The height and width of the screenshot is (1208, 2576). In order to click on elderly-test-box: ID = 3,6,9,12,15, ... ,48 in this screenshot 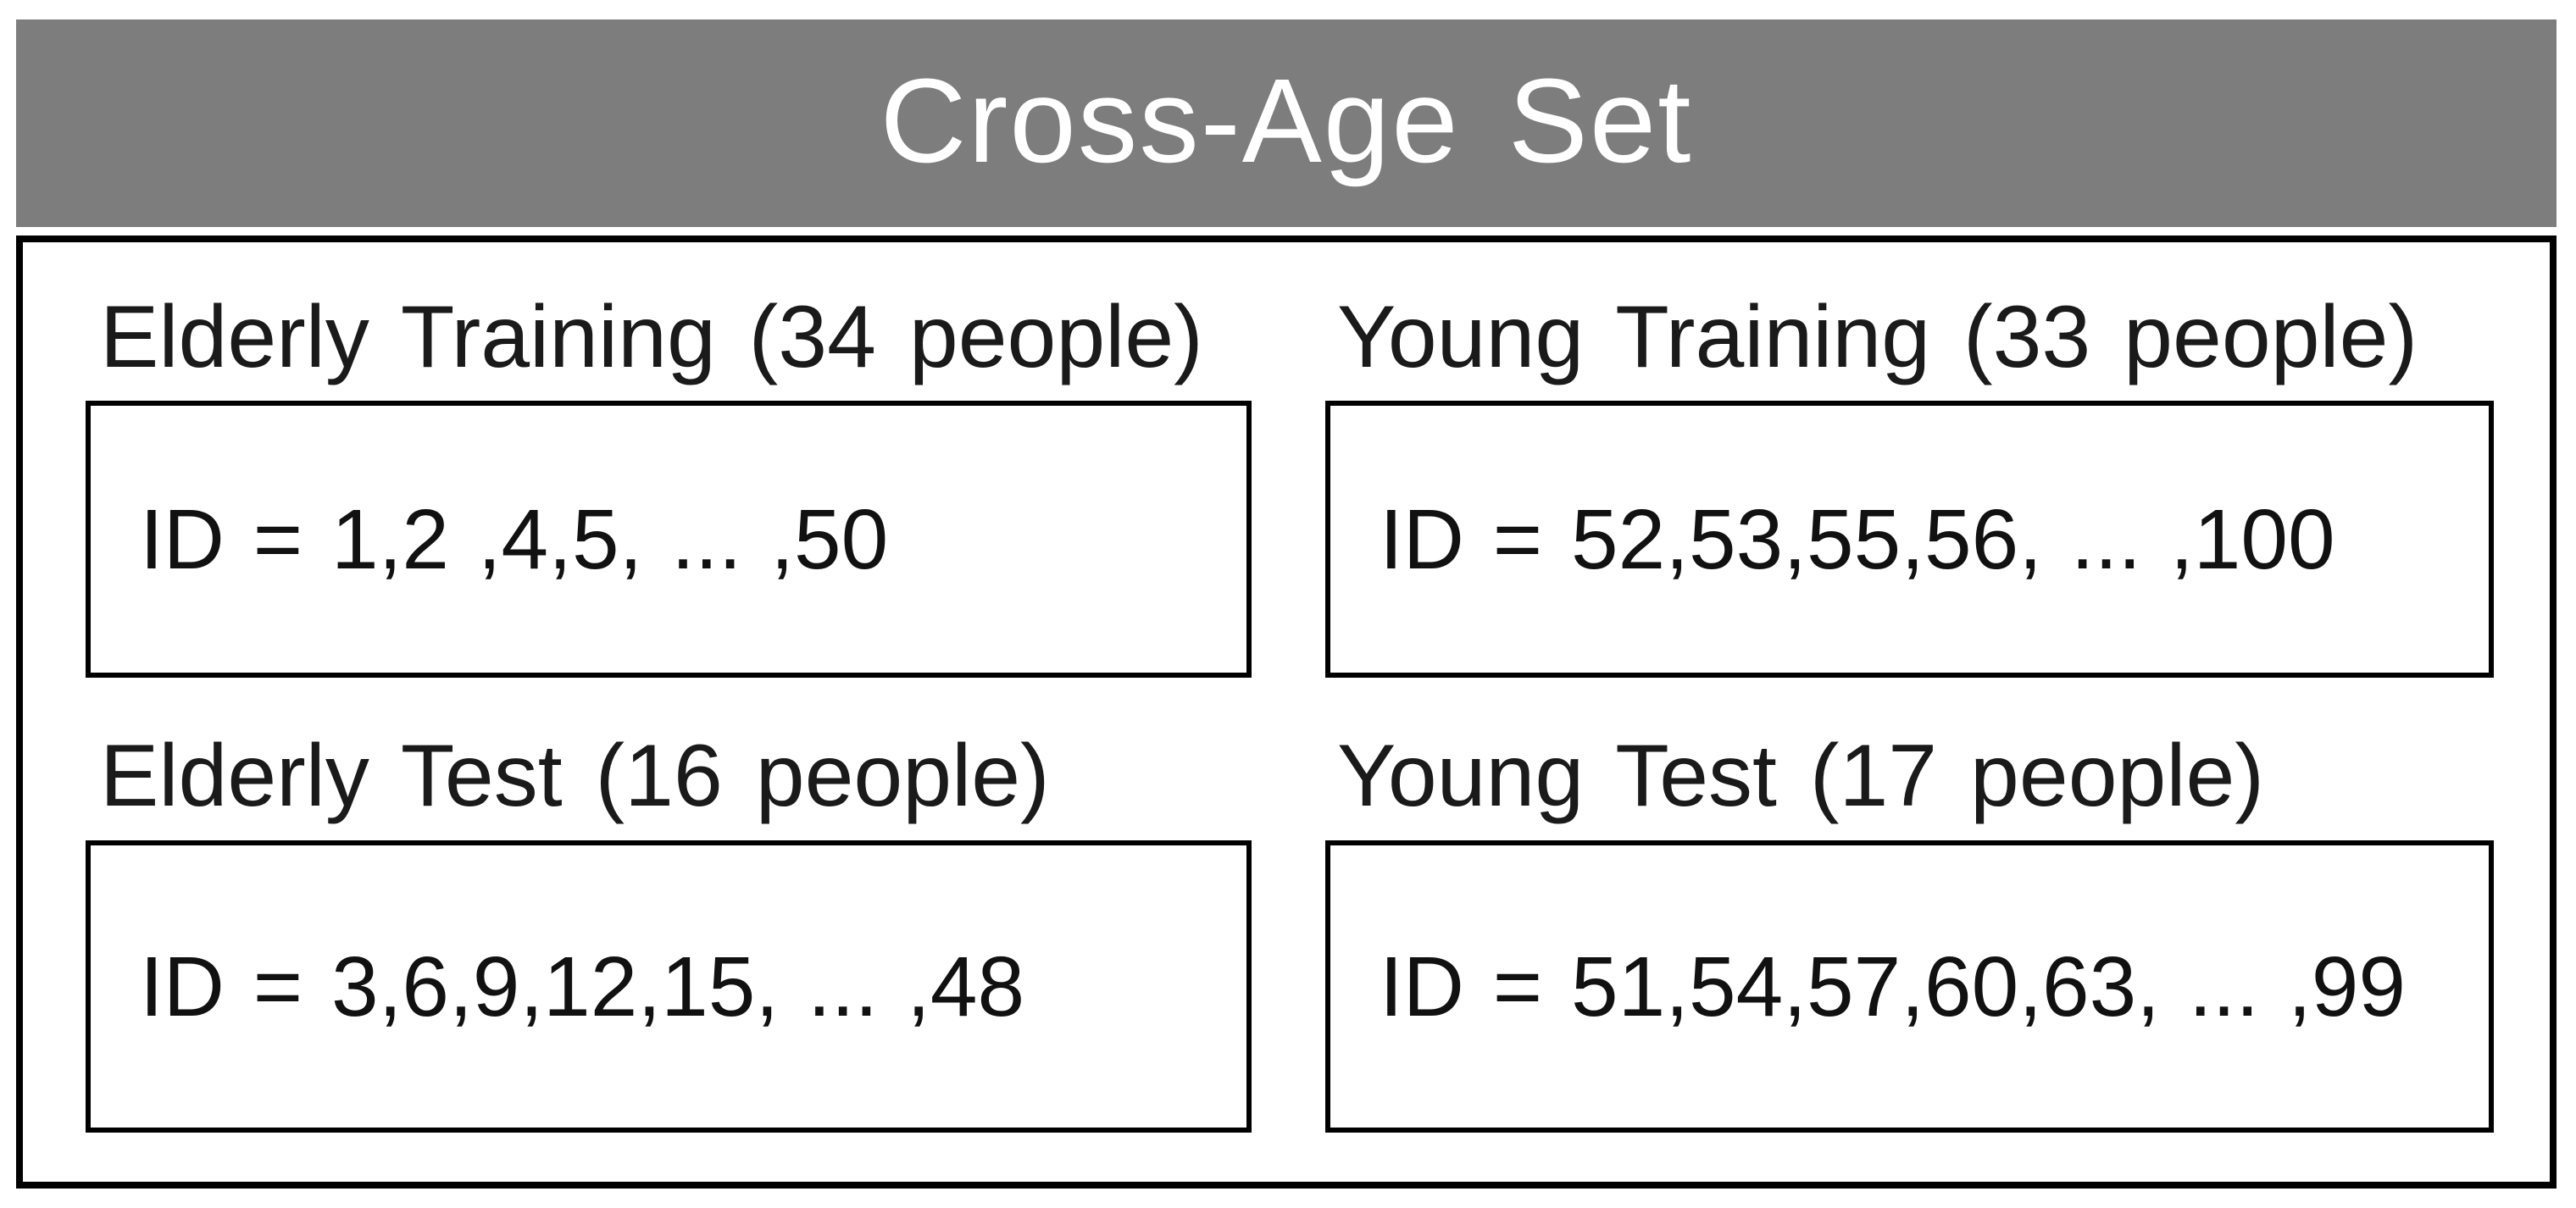, I will do `click(669, 986)`.